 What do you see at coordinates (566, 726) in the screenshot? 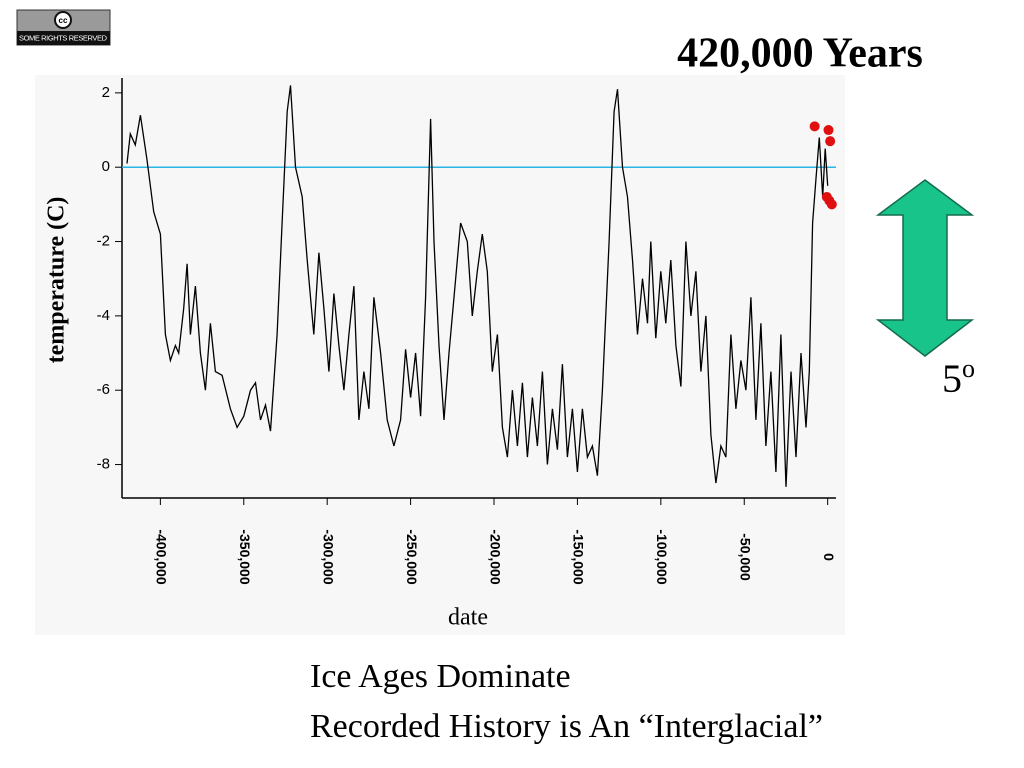
I see `caption-line: Recorded History is An “Interglacial”` at bounding box center [566, 726].